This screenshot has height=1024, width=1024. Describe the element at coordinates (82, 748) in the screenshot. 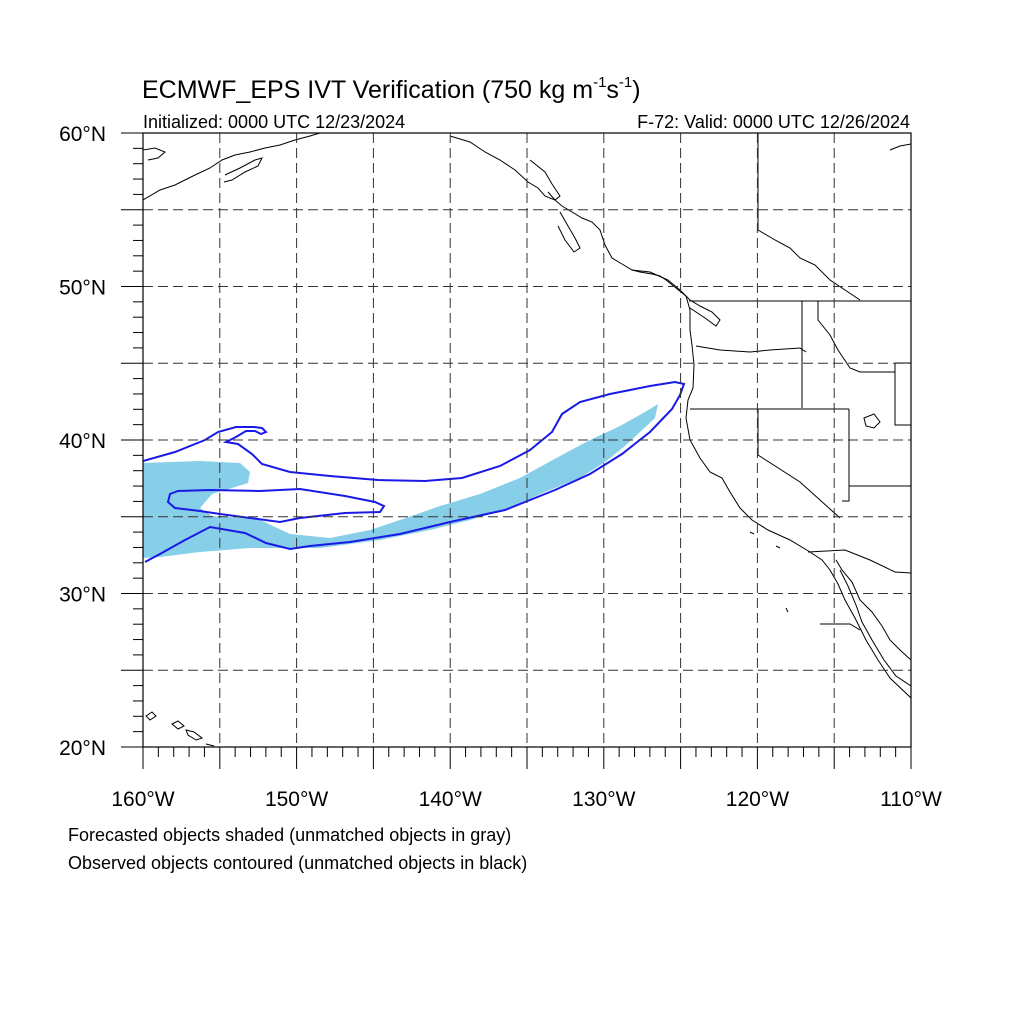

I see `lat-label: 20°N` at that location.